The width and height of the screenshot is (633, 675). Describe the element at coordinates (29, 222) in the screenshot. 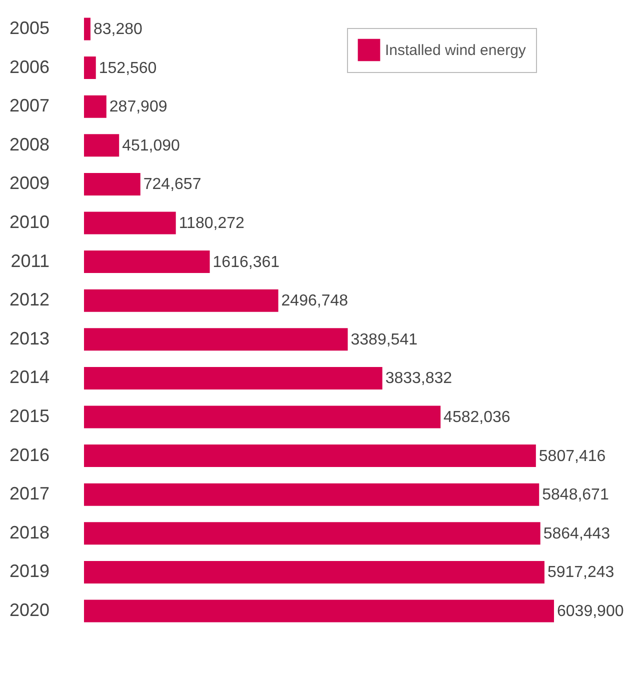

I see `y-tick-label: 2010` at that location.